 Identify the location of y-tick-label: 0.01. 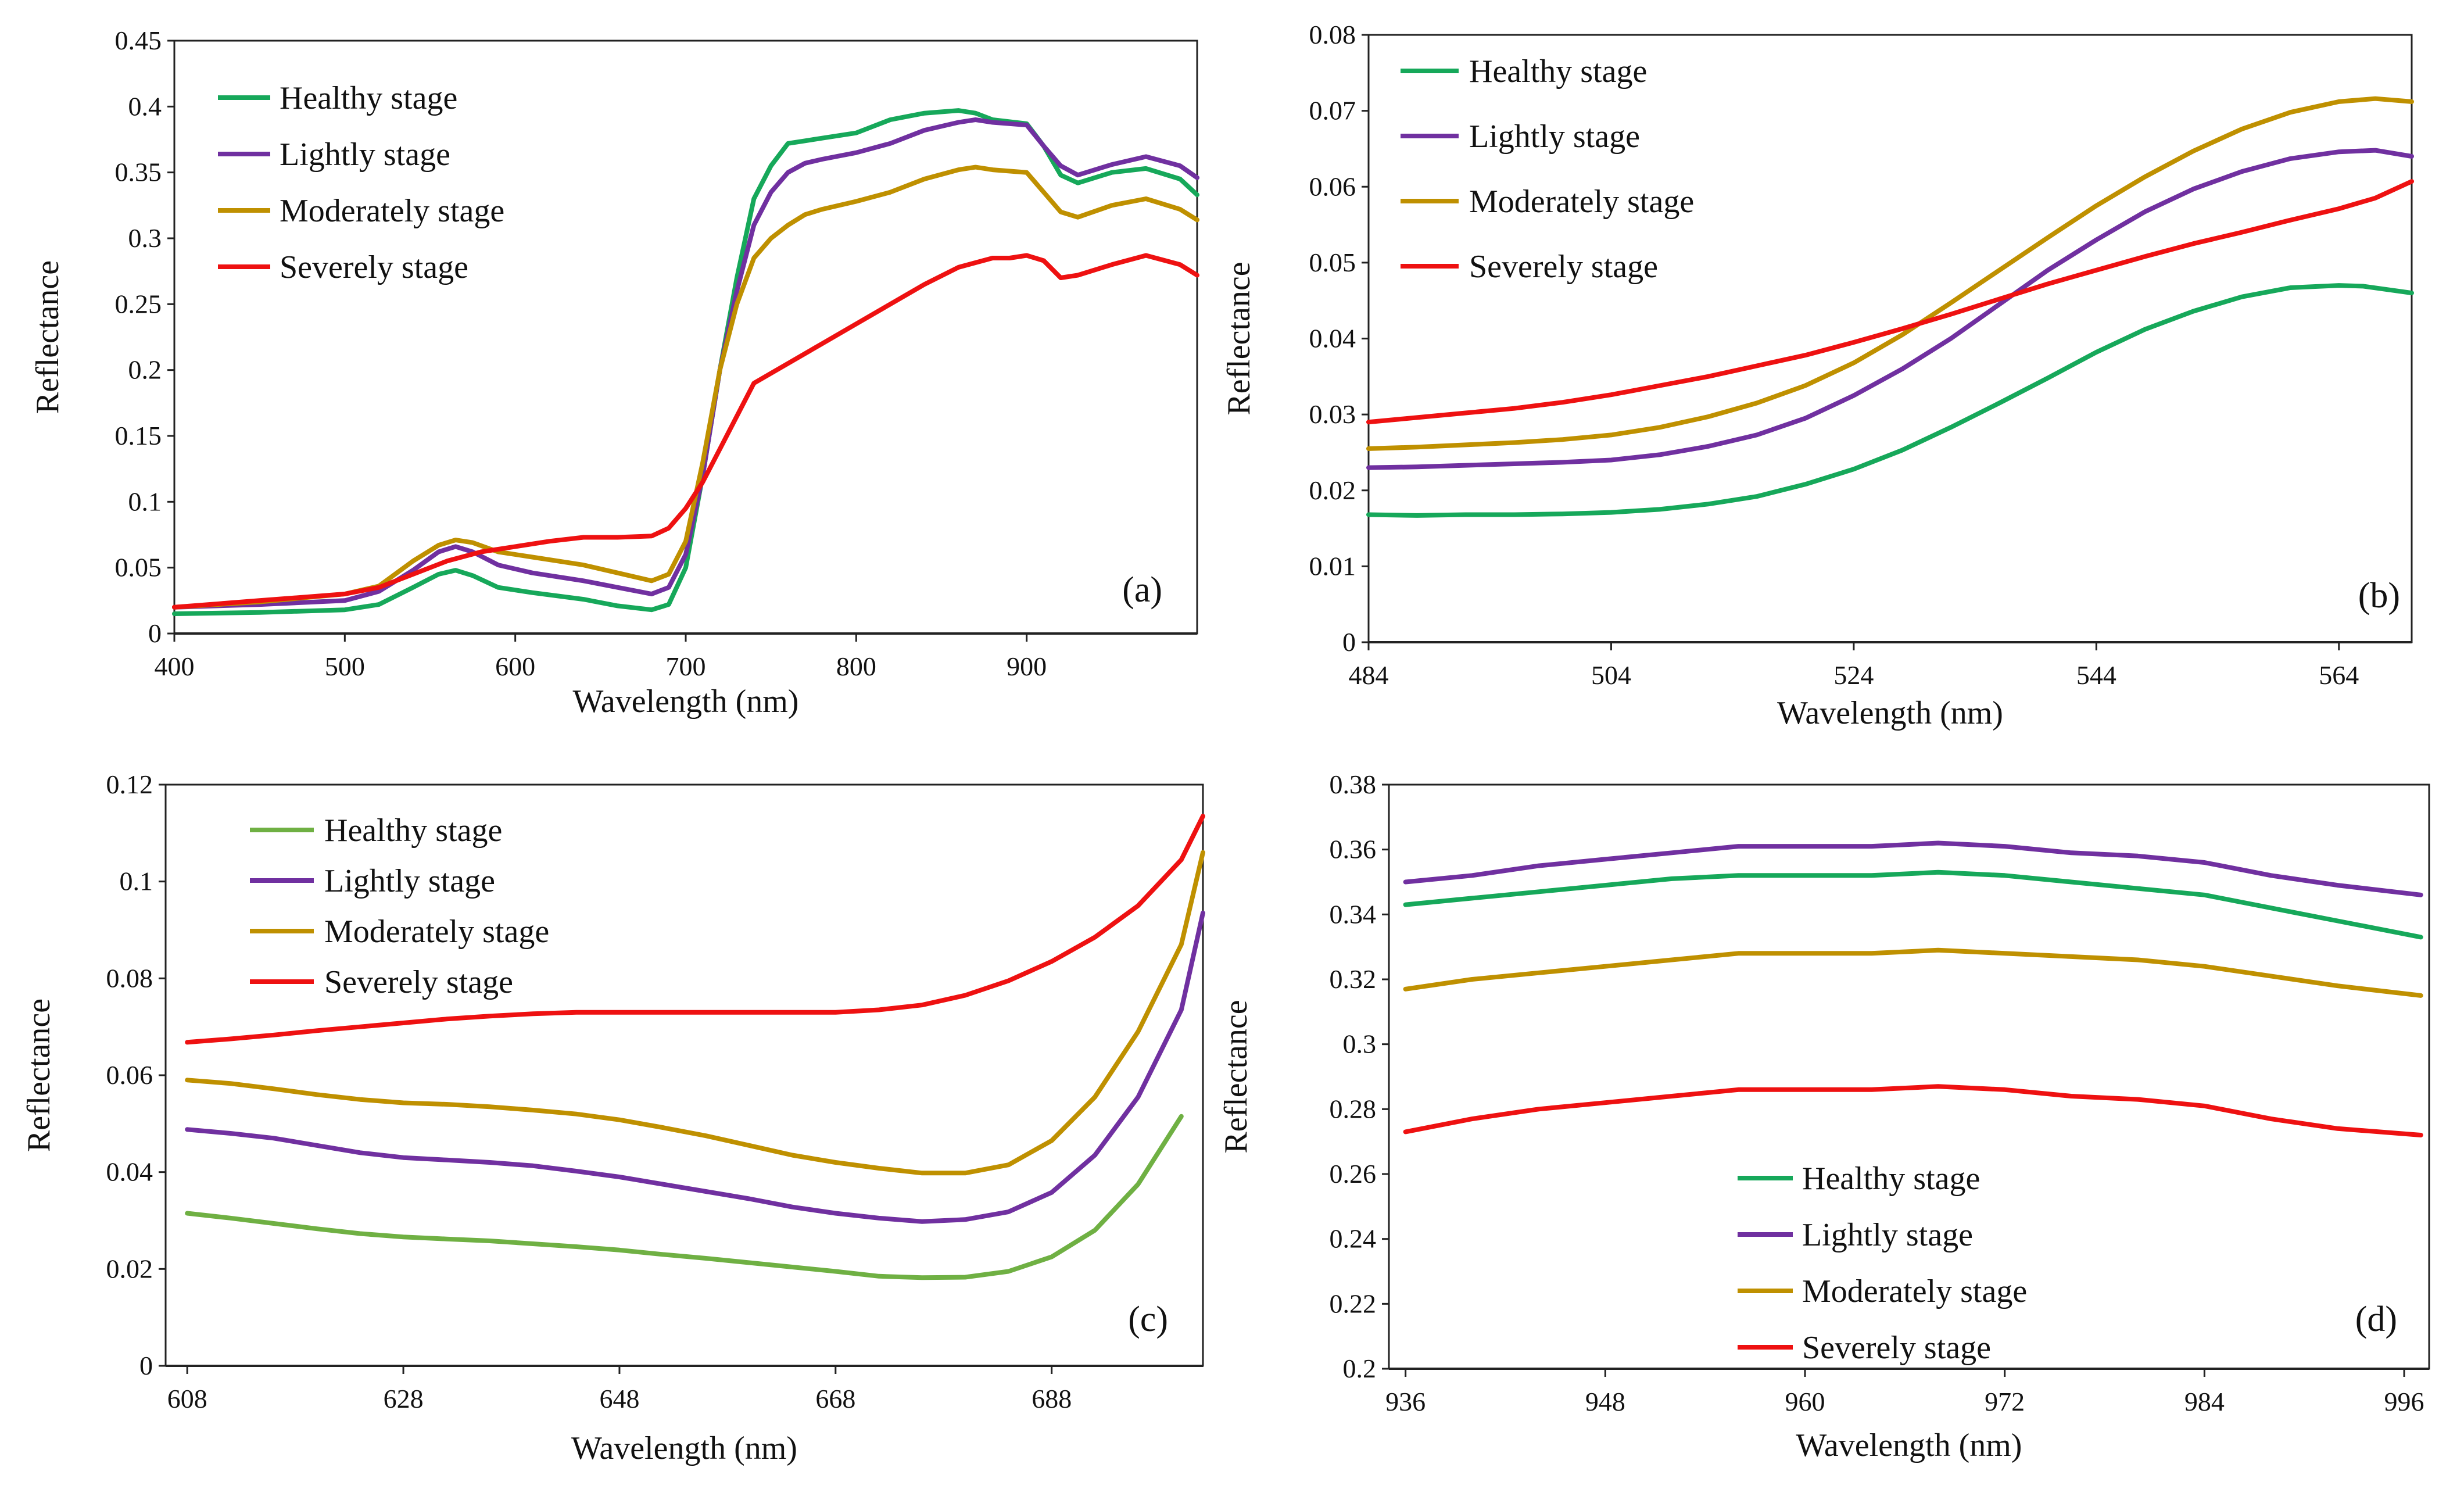
(1332, 566).